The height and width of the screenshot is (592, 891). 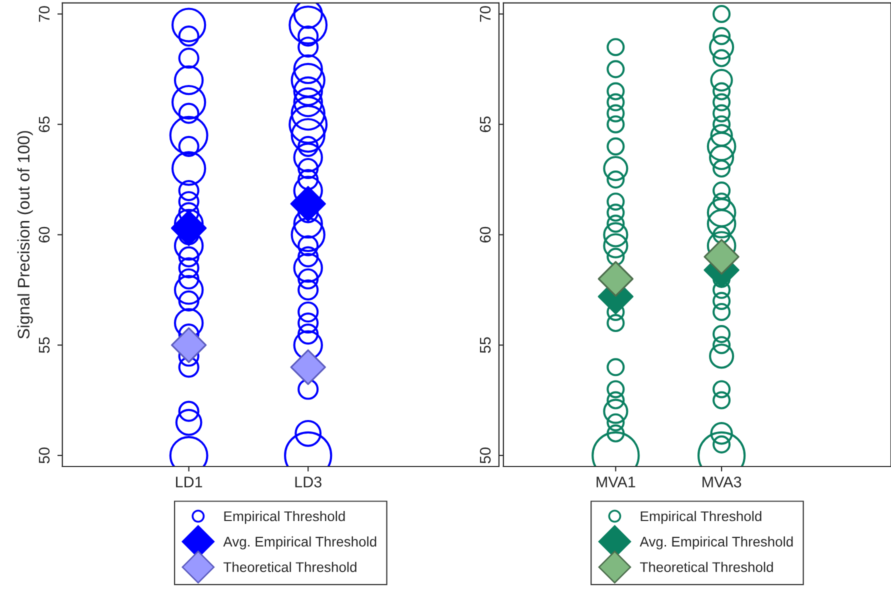 I want to click on x-tick-label: MVA3, so click(x=722, y=482).